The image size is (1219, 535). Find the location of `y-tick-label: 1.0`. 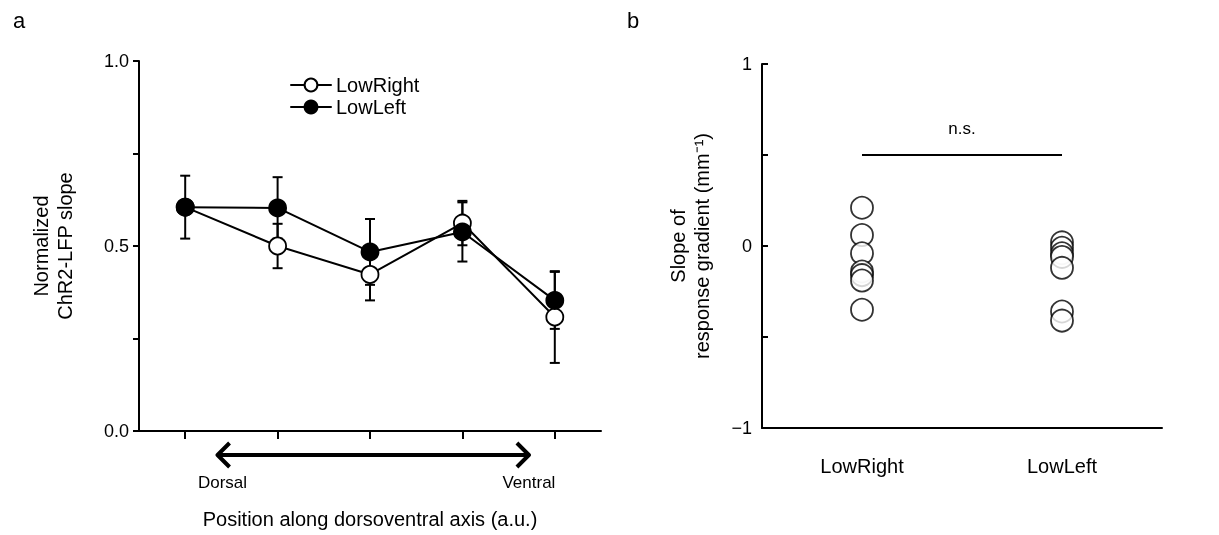

y-tick-label: 1.0 is located at coordinates (116, 61).